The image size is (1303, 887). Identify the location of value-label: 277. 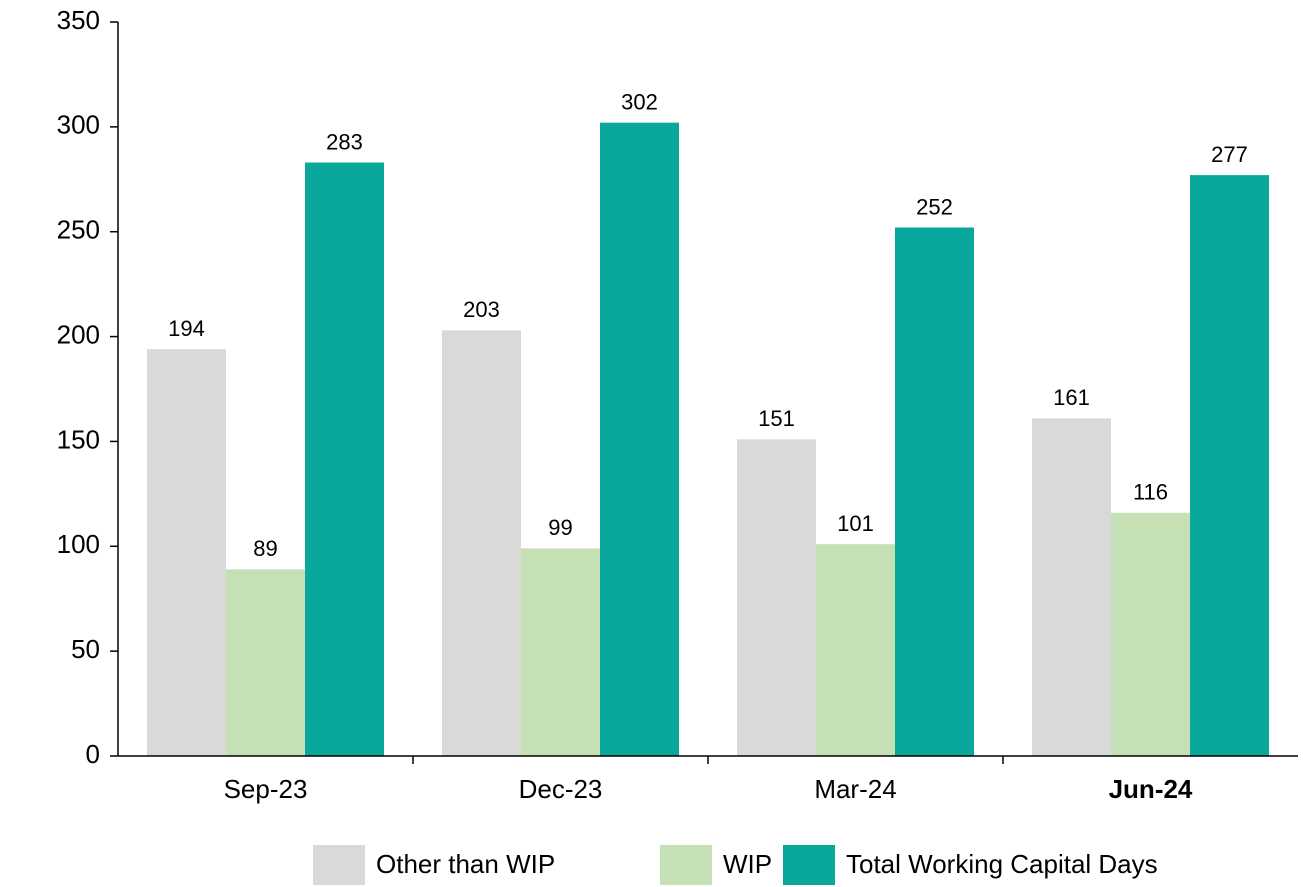
(1229, 154).